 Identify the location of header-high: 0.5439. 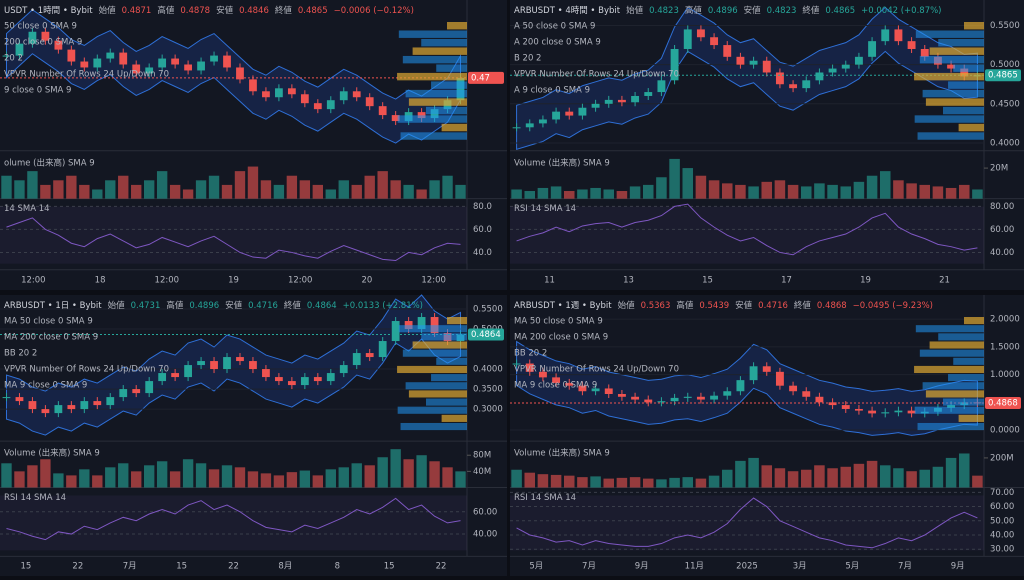
(714, 306).